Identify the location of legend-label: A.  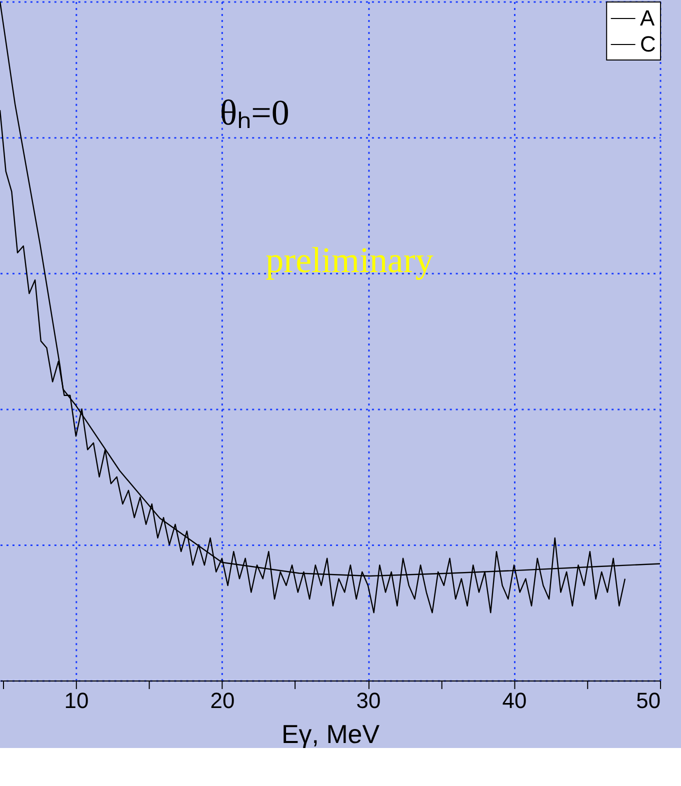
(648, 18).